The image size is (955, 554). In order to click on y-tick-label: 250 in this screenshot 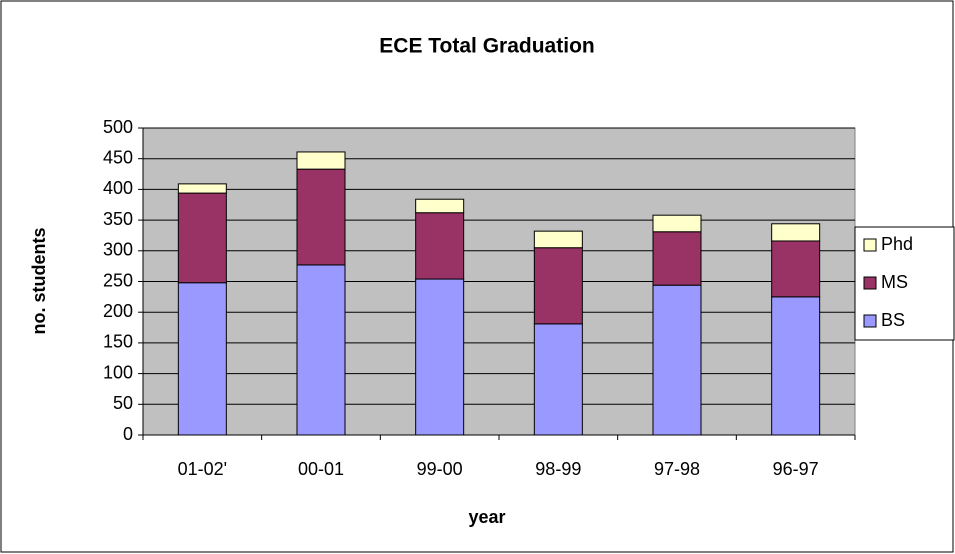, I will do `click(118, 280)`.